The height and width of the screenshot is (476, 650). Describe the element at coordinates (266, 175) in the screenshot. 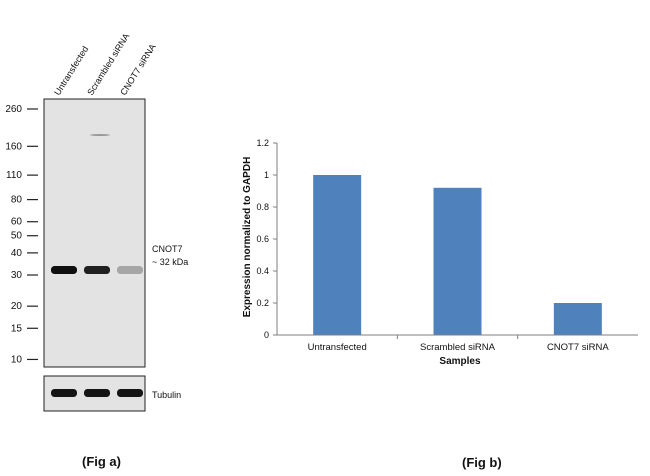

I see `y-tick-label: 1` at that location.